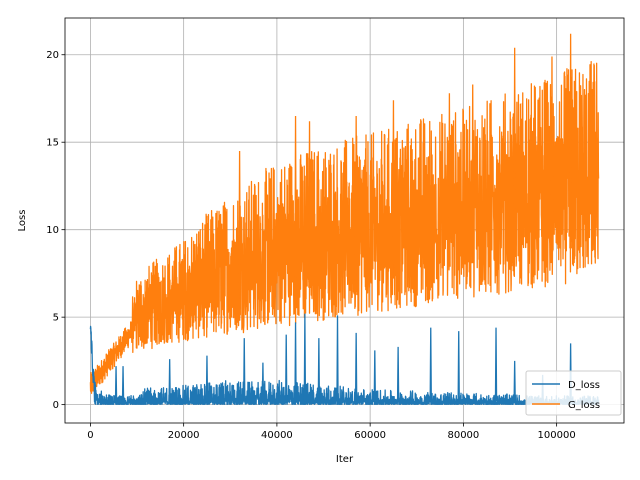 This screenshot has height=480, width=640. I want to click on x-tick-label: 0, so click(90, 435).